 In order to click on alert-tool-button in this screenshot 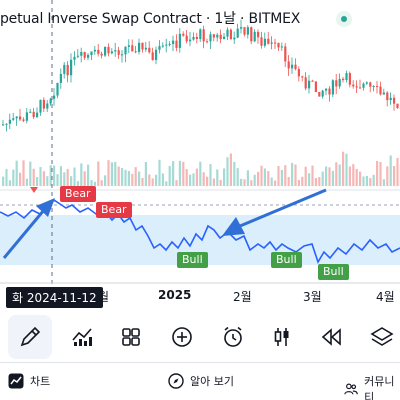, I will do `click(233, 337)`.